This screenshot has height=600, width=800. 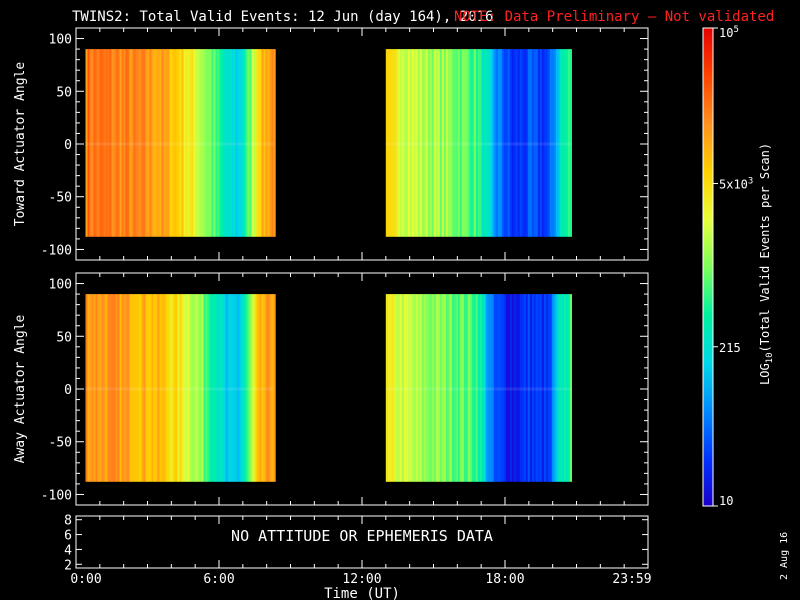 What do you see at coordinates (726, 501) in the screenshot?
I see `colorbar-tick-label: 10` at bounding box center [726, 501].